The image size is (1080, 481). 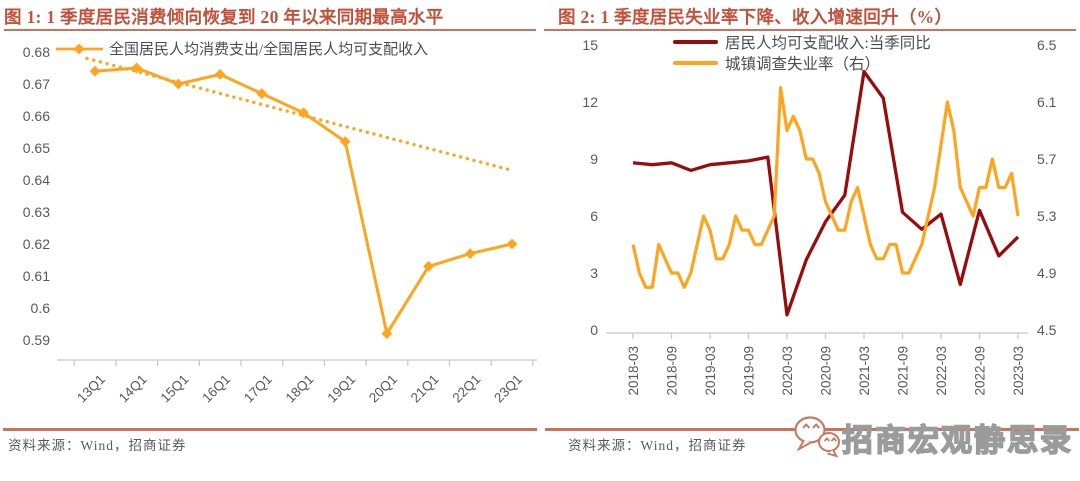 What do you see at coordinates (590, 187) in the screenshot?
I see `y-axis-left-labels: 15 12 9 6 3 0` at bounding box center [590, 187].